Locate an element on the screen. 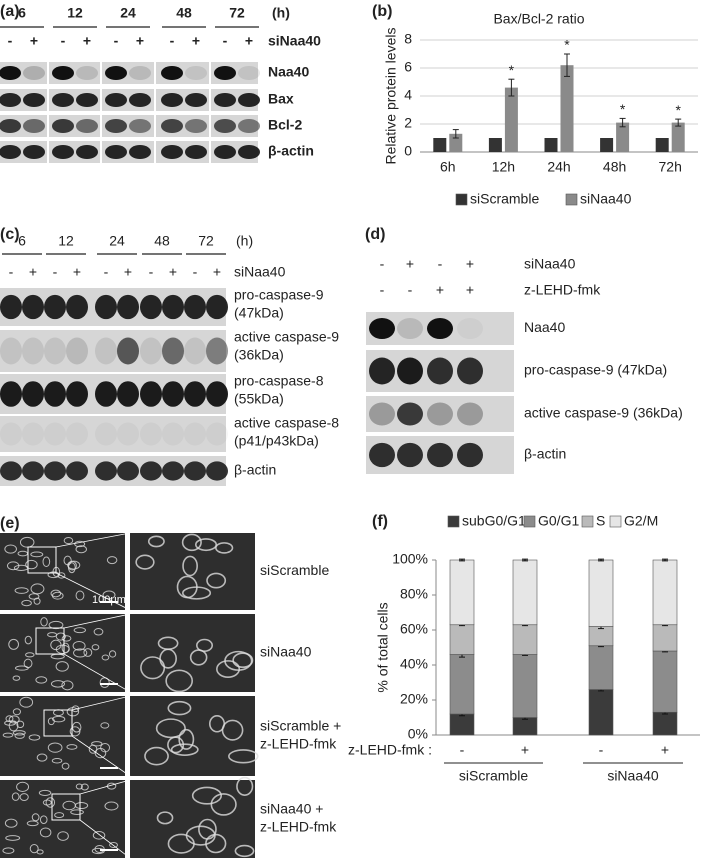 This screenshot has height=860, width=708. x-tick-label: - is located at coordinates (462, 750).